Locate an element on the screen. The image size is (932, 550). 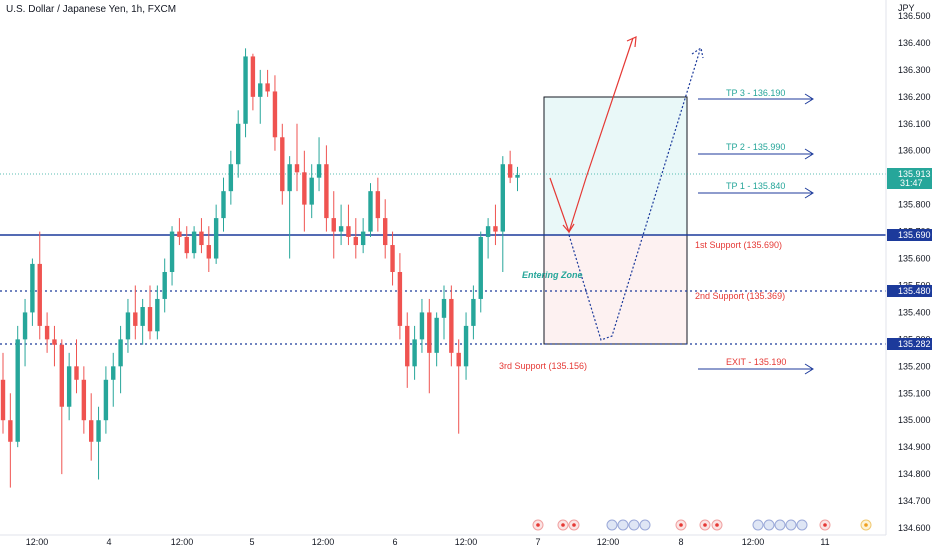
price-tick-label: 136.100 is located at coordinates (914, 124).